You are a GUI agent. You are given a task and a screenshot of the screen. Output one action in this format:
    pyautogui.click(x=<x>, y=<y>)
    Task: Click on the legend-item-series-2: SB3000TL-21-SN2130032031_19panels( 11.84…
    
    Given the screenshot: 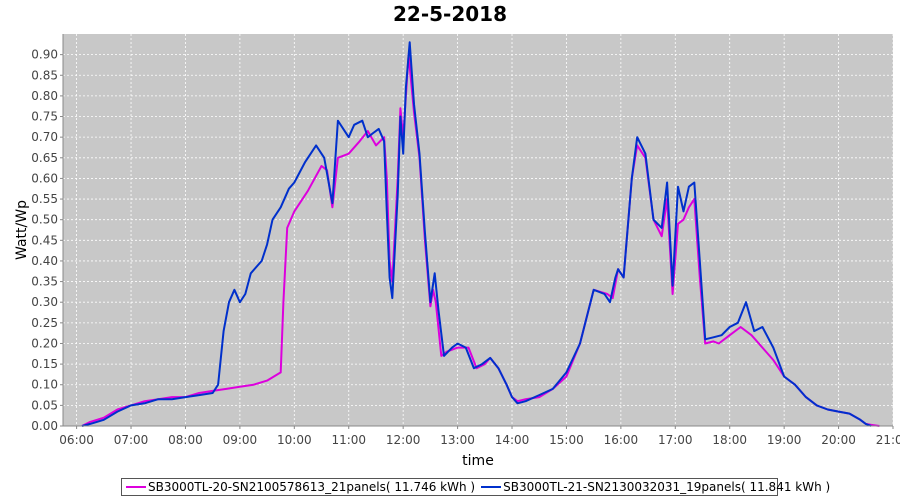 What is the action you would take?
    pyautogui.click(x=655, y=487)
    